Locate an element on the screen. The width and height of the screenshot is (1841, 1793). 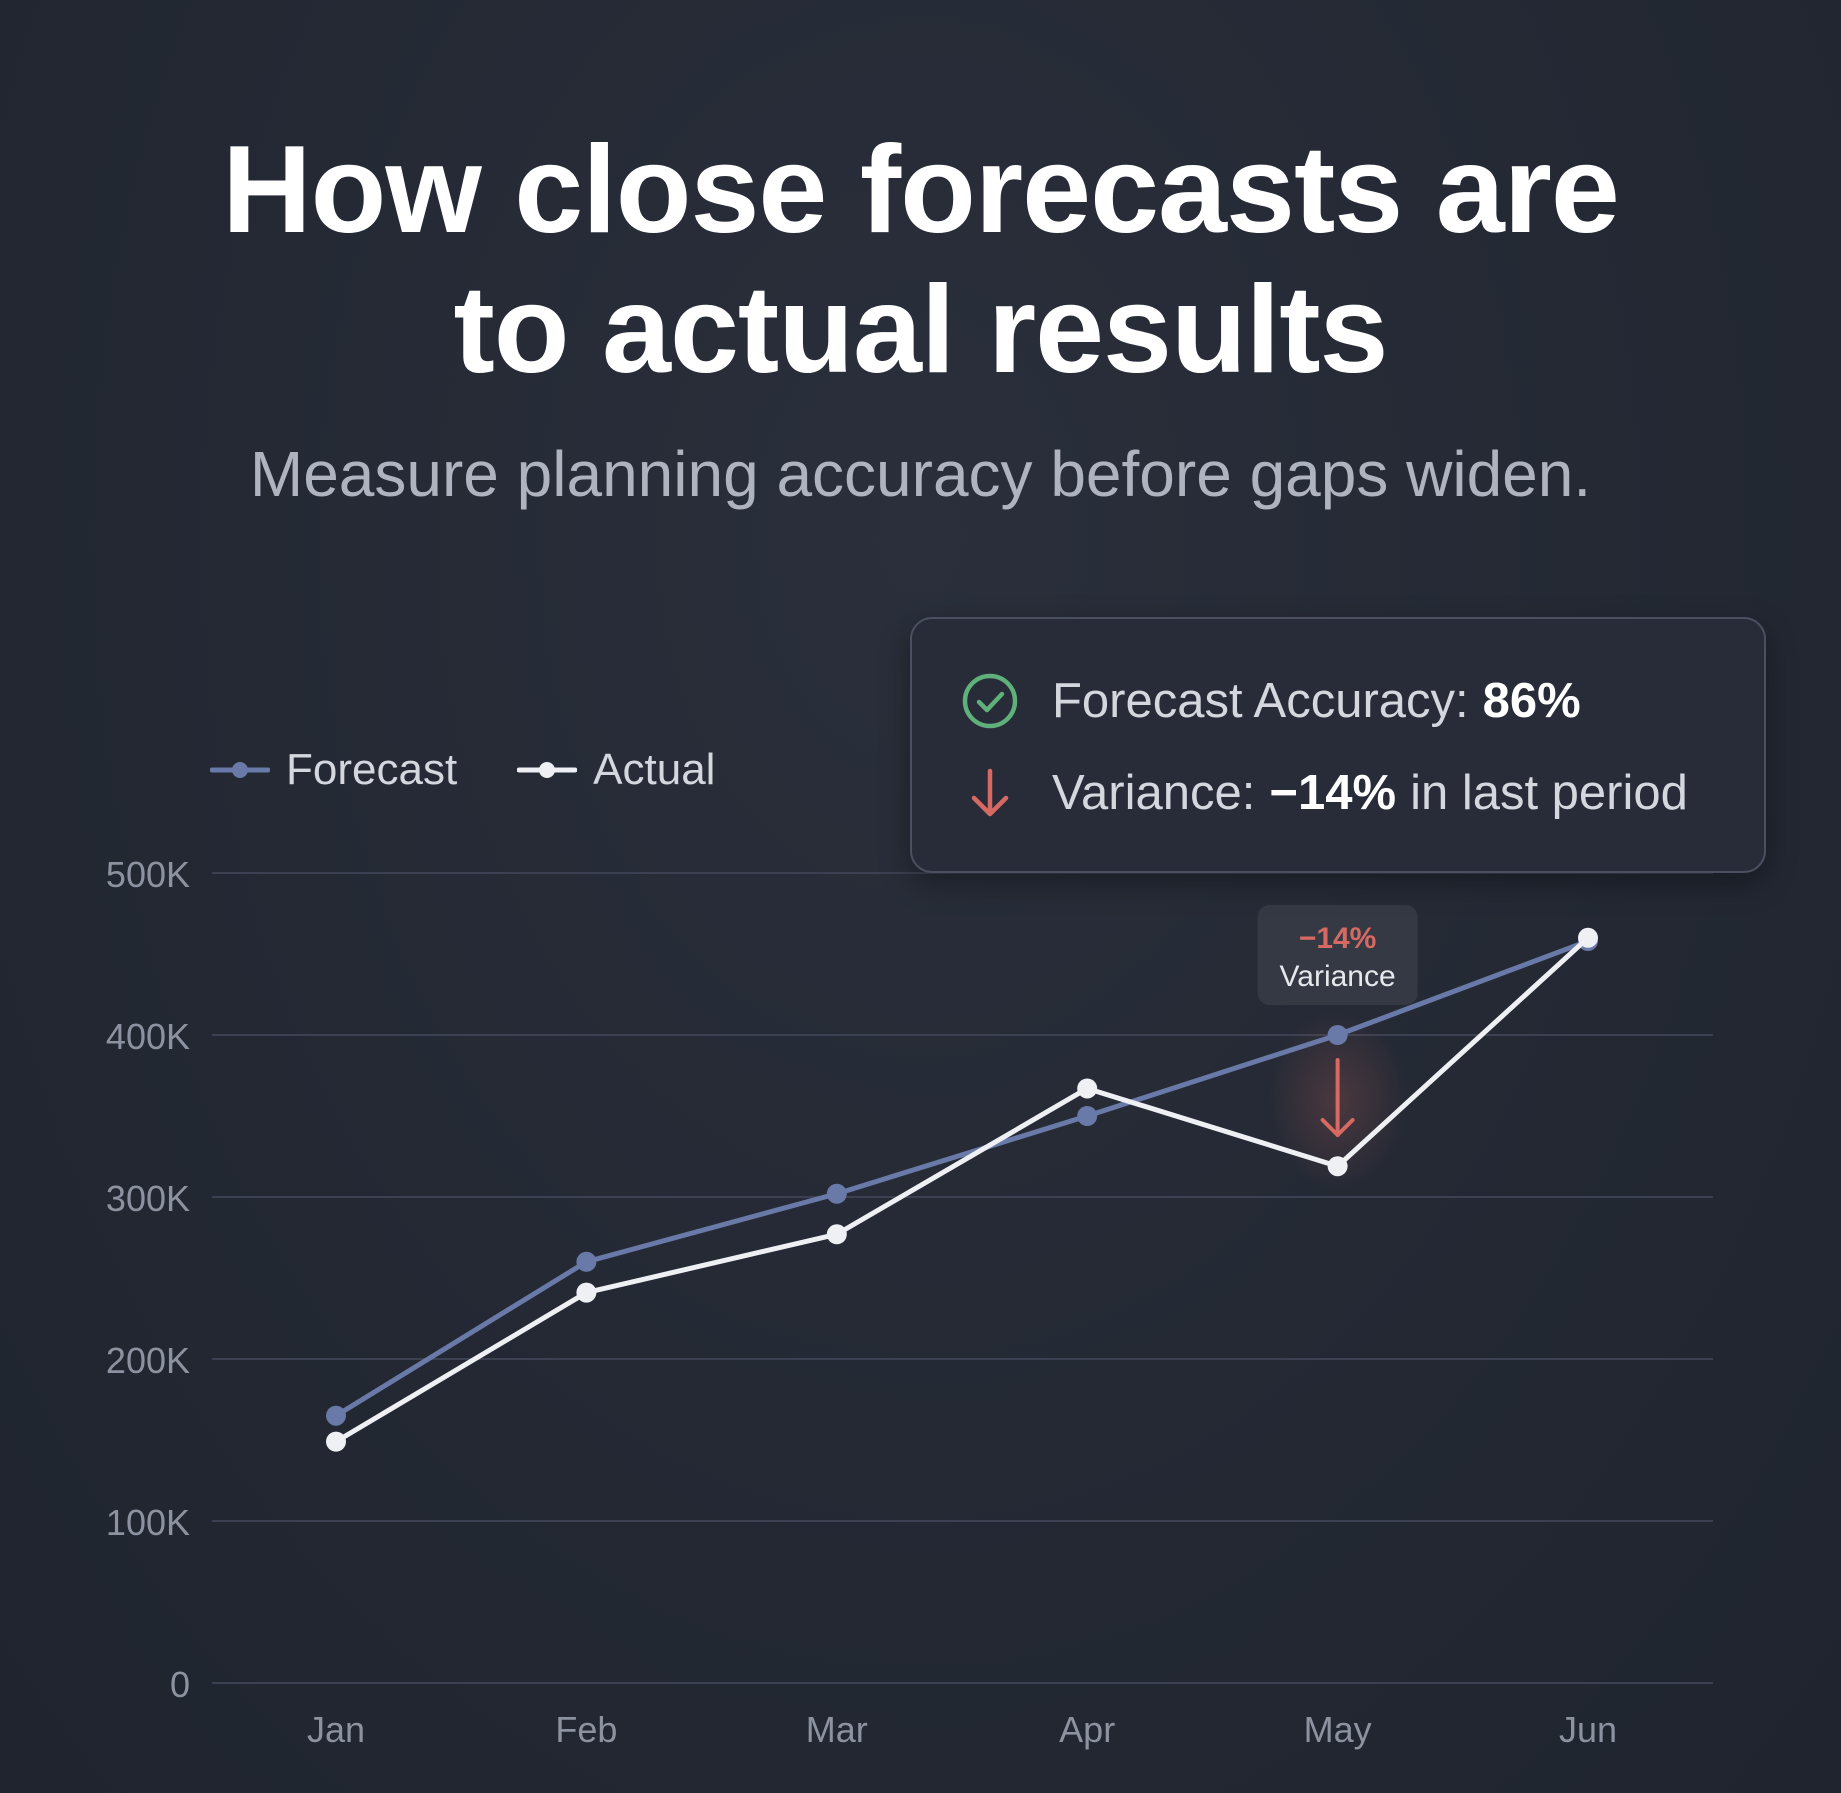
variance-row: Variance: −14% in last period is located at coordinates (1324, 793).